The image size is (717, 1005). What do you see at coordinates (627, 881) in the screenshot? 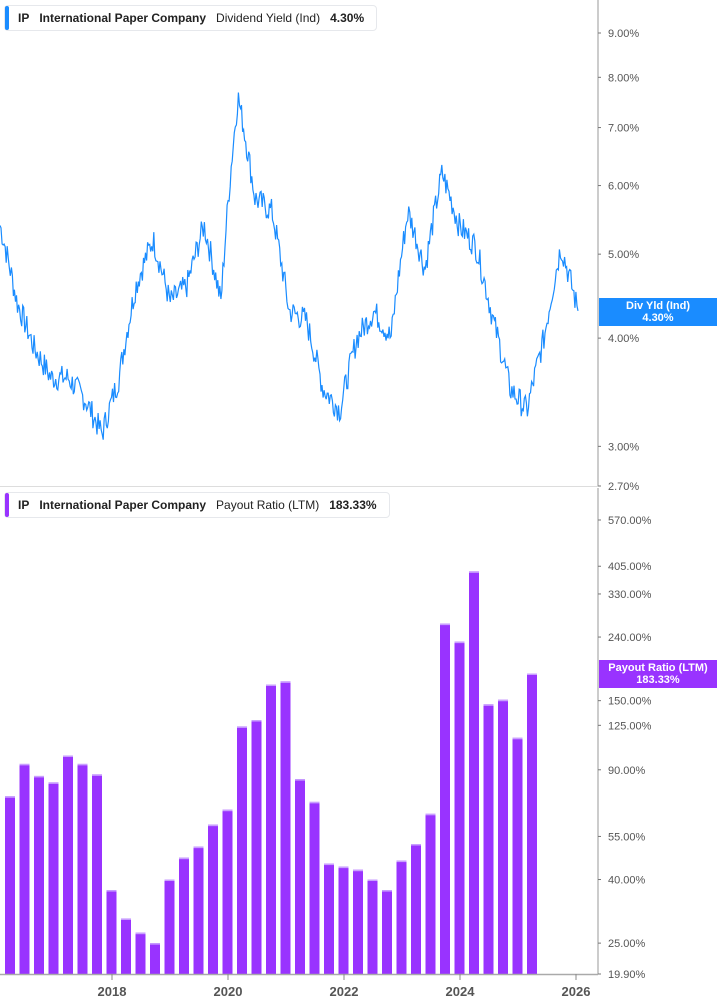
I see `svg-text: 40.00%` at bounding box center [627, 881].